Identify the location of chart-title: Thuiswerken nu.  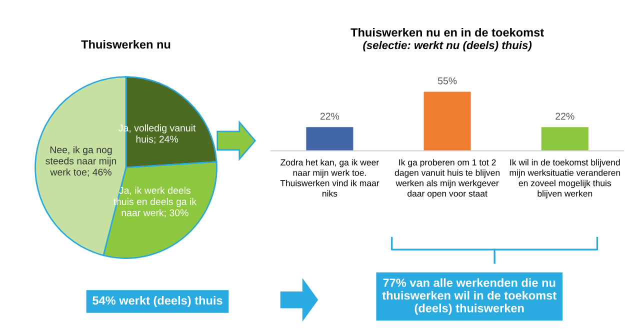
(125, 44).